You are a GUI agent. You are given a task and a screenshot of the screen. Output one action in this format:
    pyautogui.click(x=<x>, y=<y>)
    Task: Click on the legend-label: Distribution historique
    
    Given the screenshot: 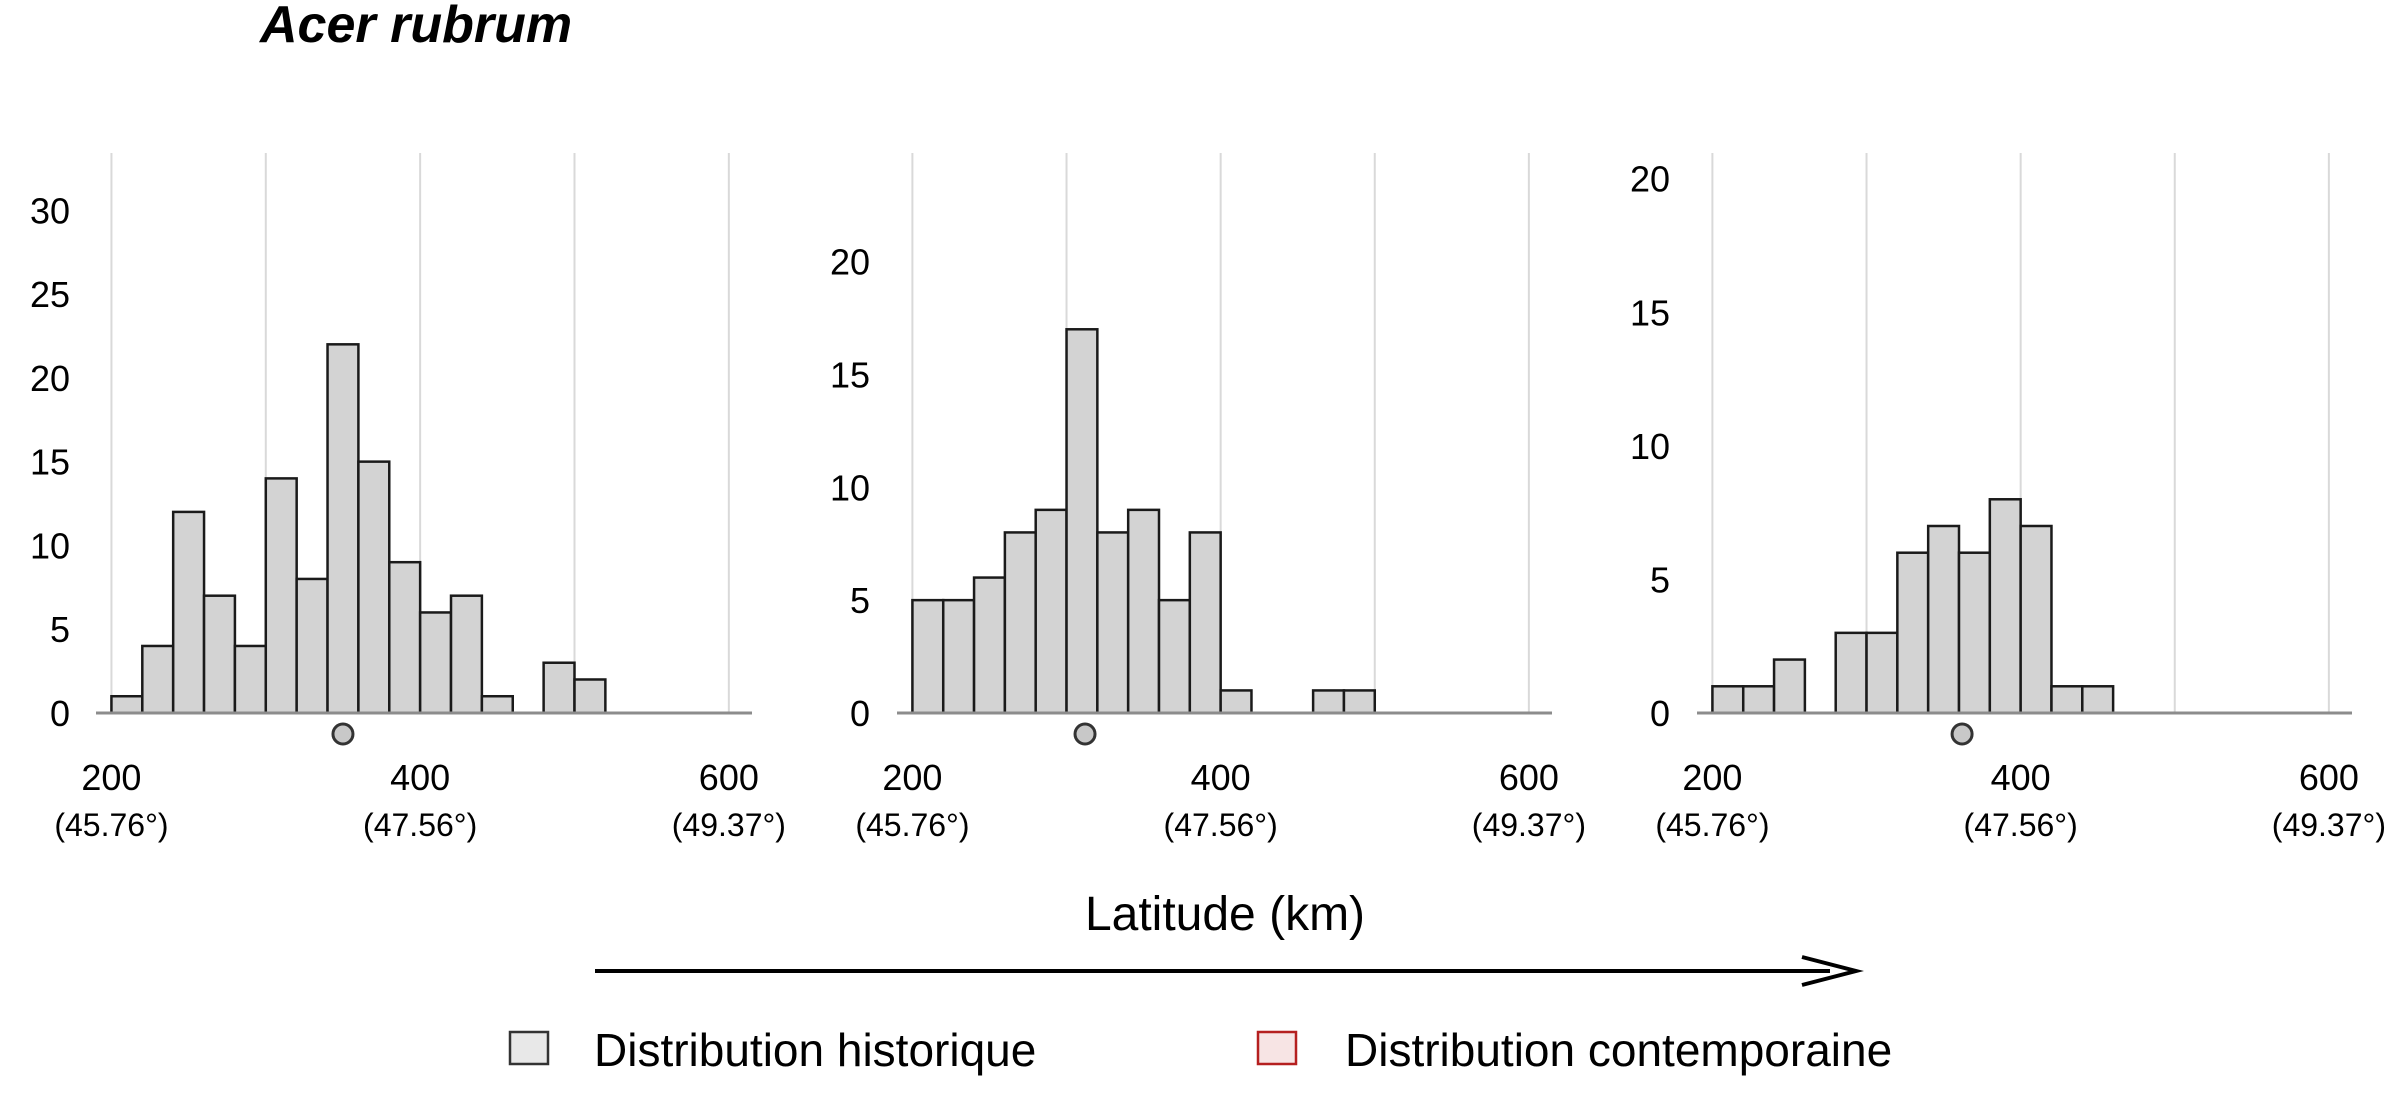 What is the action you would take?
    pyautogui.click(x=815, y=1050)
    